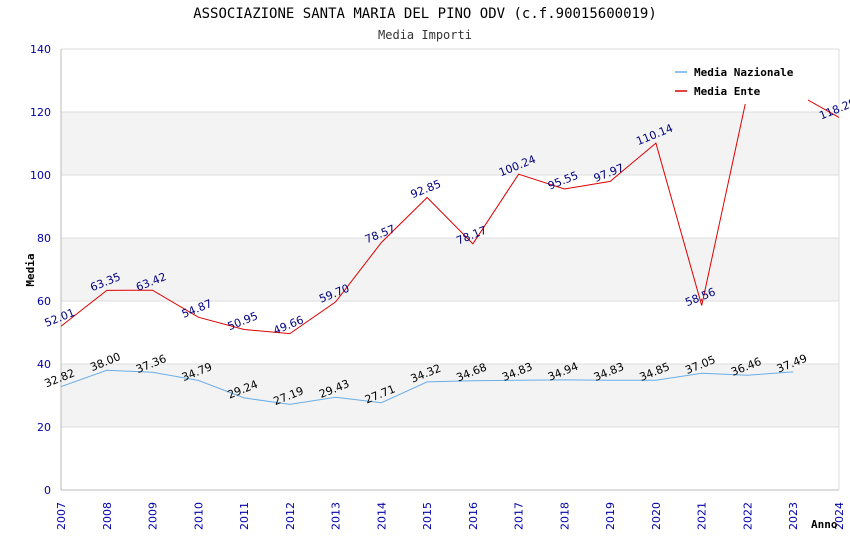 The width and height of the screenshot is (850, 550). Describe the element at coordinates (244, 516) in the screenshot. I see `x-tick-label: 2011` at that location.